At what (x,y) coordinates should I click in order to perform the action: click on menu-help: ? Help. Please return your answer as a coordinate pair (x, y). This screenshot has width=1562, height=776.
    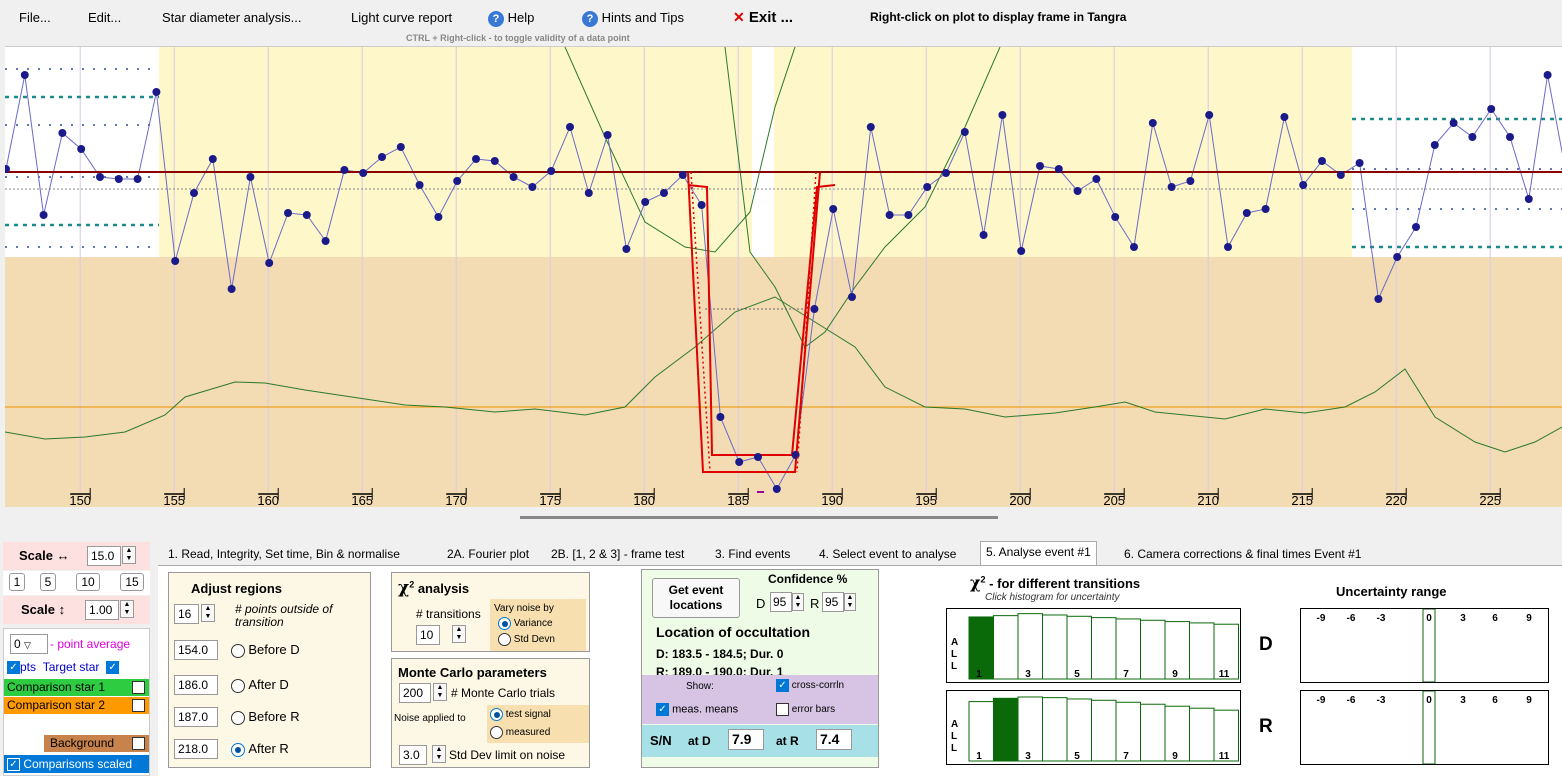
    Looking at the image, I should click on (511, 18).